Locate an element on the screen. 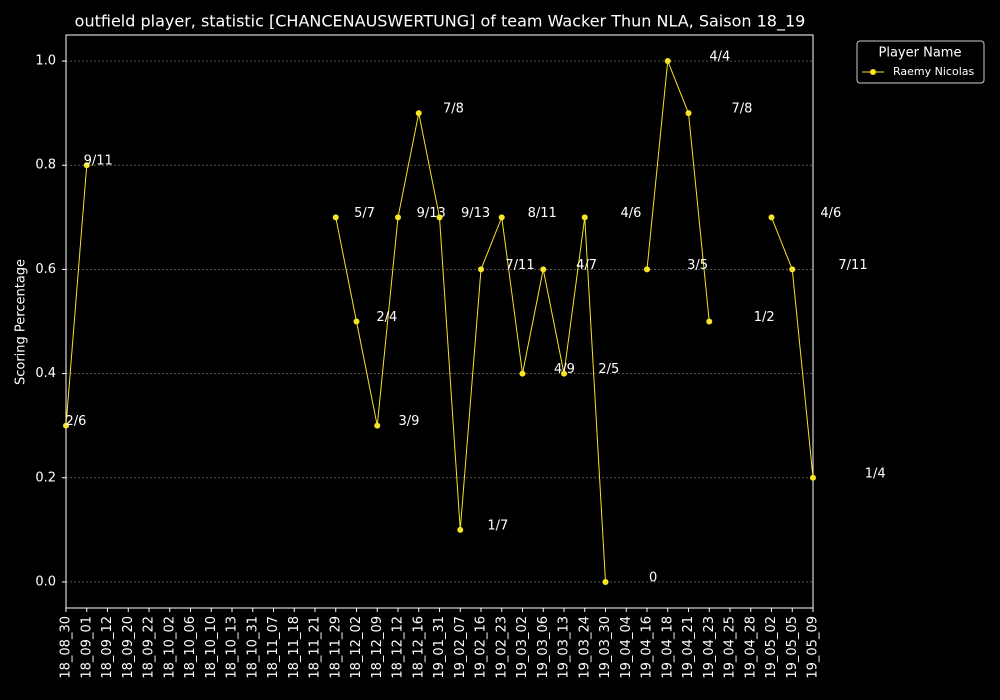 The image size is (1000, 700). y-axis-label: Scoring Percentage is located at coordinates (21, 322).